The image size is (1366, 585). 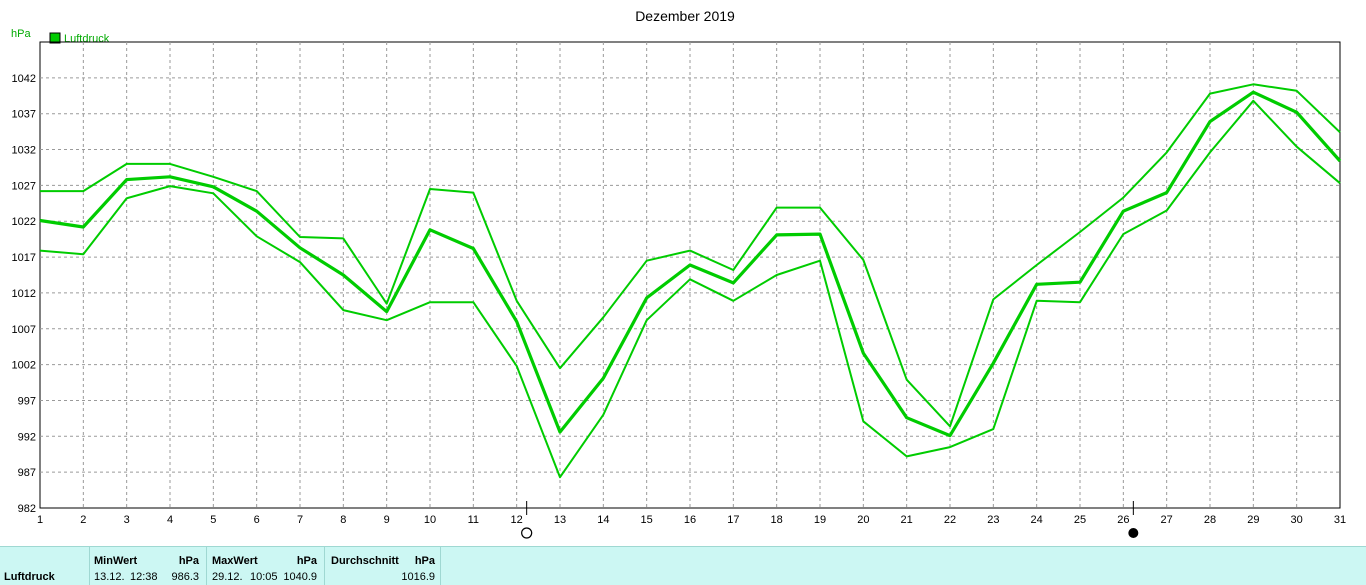 What do you see at coordinates (29, 577) in the screenshot?
I see `stats-label: Luftdruck` at bounding box center [29, 577].